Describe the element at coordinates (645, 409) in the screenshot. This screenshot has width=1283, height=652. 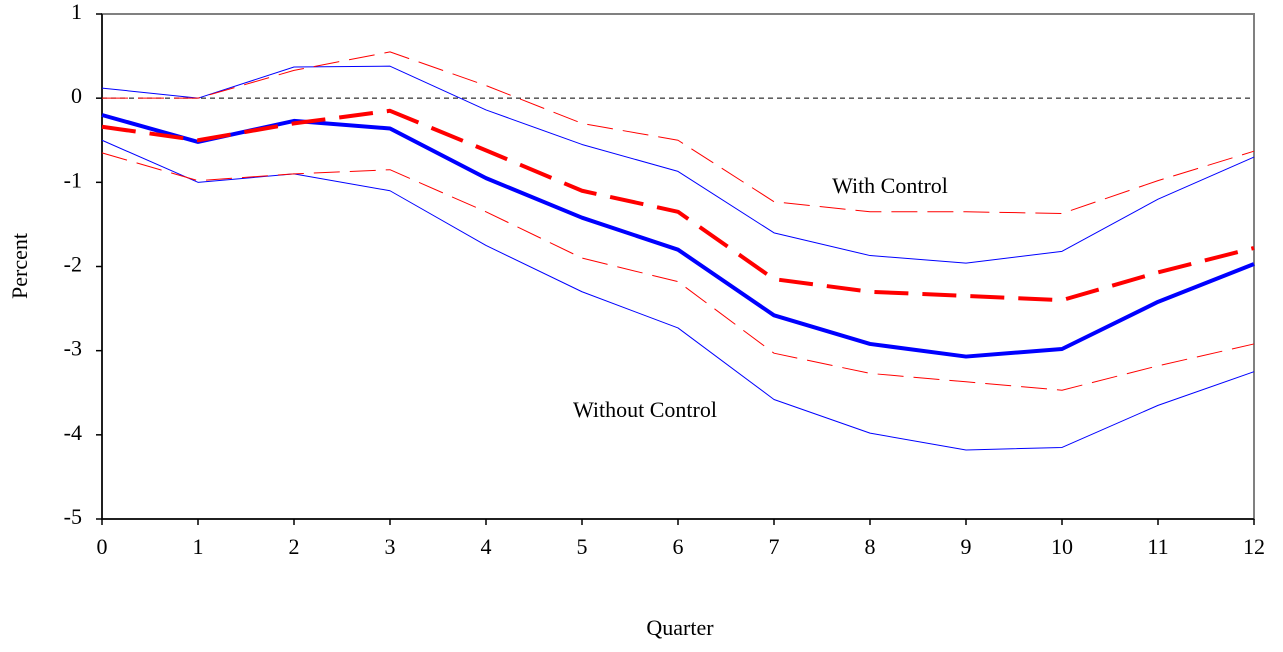
I see `annotation: Without Control` at that location.